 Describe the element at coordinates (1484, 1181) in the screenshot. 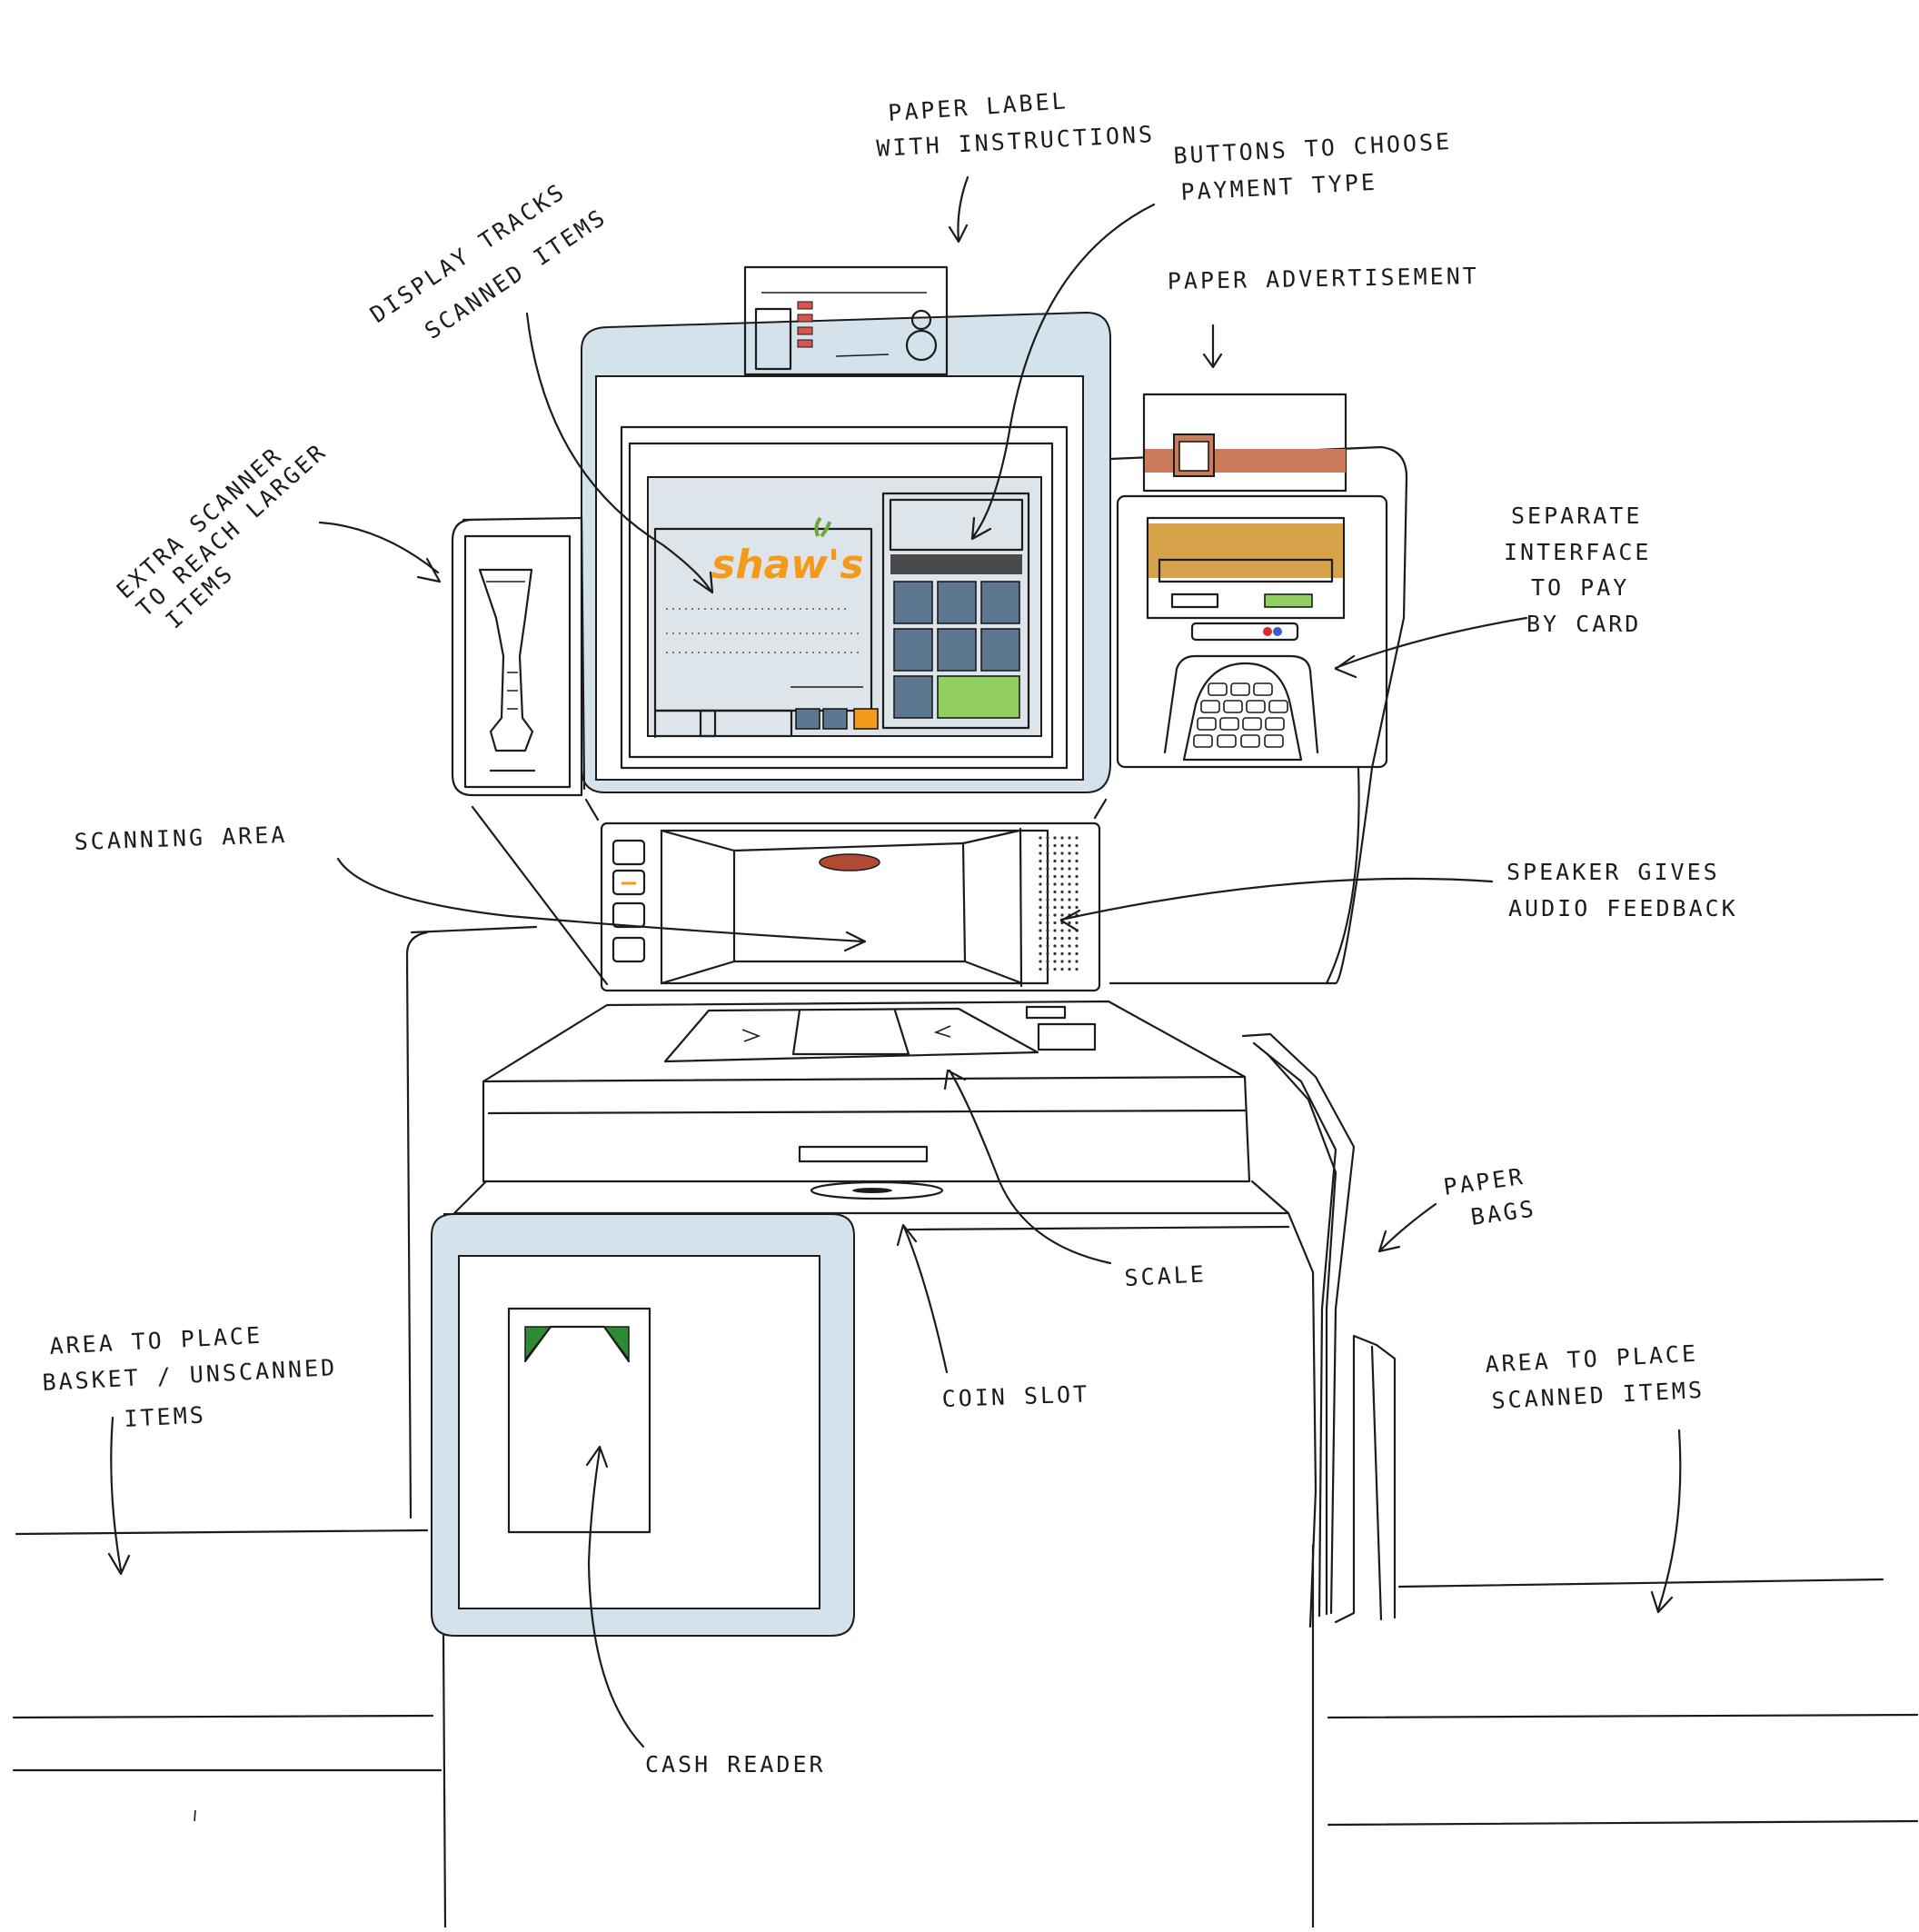

I see `label-paper-bags-1: PAPER` at that location.